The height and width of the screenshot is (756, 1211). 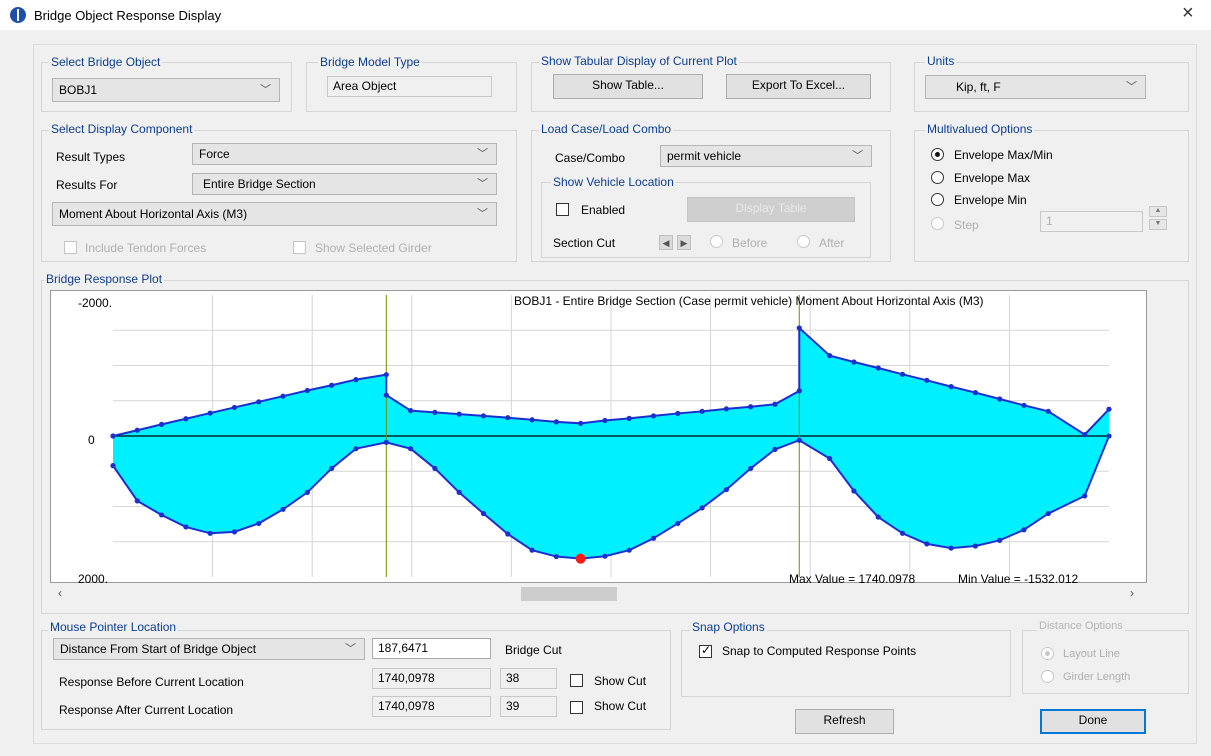 I want to click on enabled-checkbox, so click(x=562, y=209).